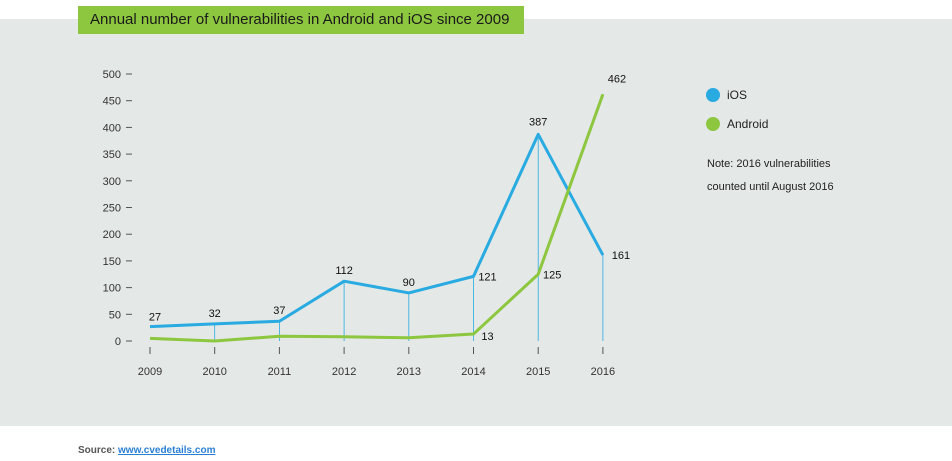  I want to click on legend-marker-android, so click(713, 124).